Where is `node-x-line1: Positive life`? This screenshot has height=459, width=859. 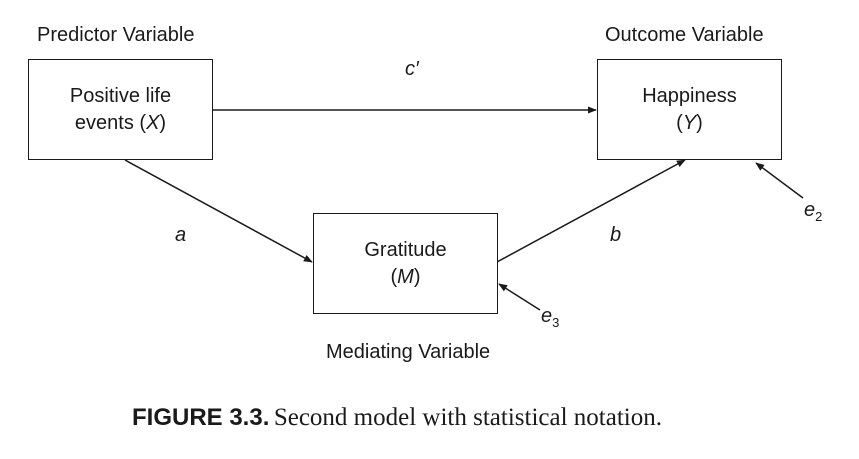 node-x-line1: Positive life is located at coordinates (120, 95).